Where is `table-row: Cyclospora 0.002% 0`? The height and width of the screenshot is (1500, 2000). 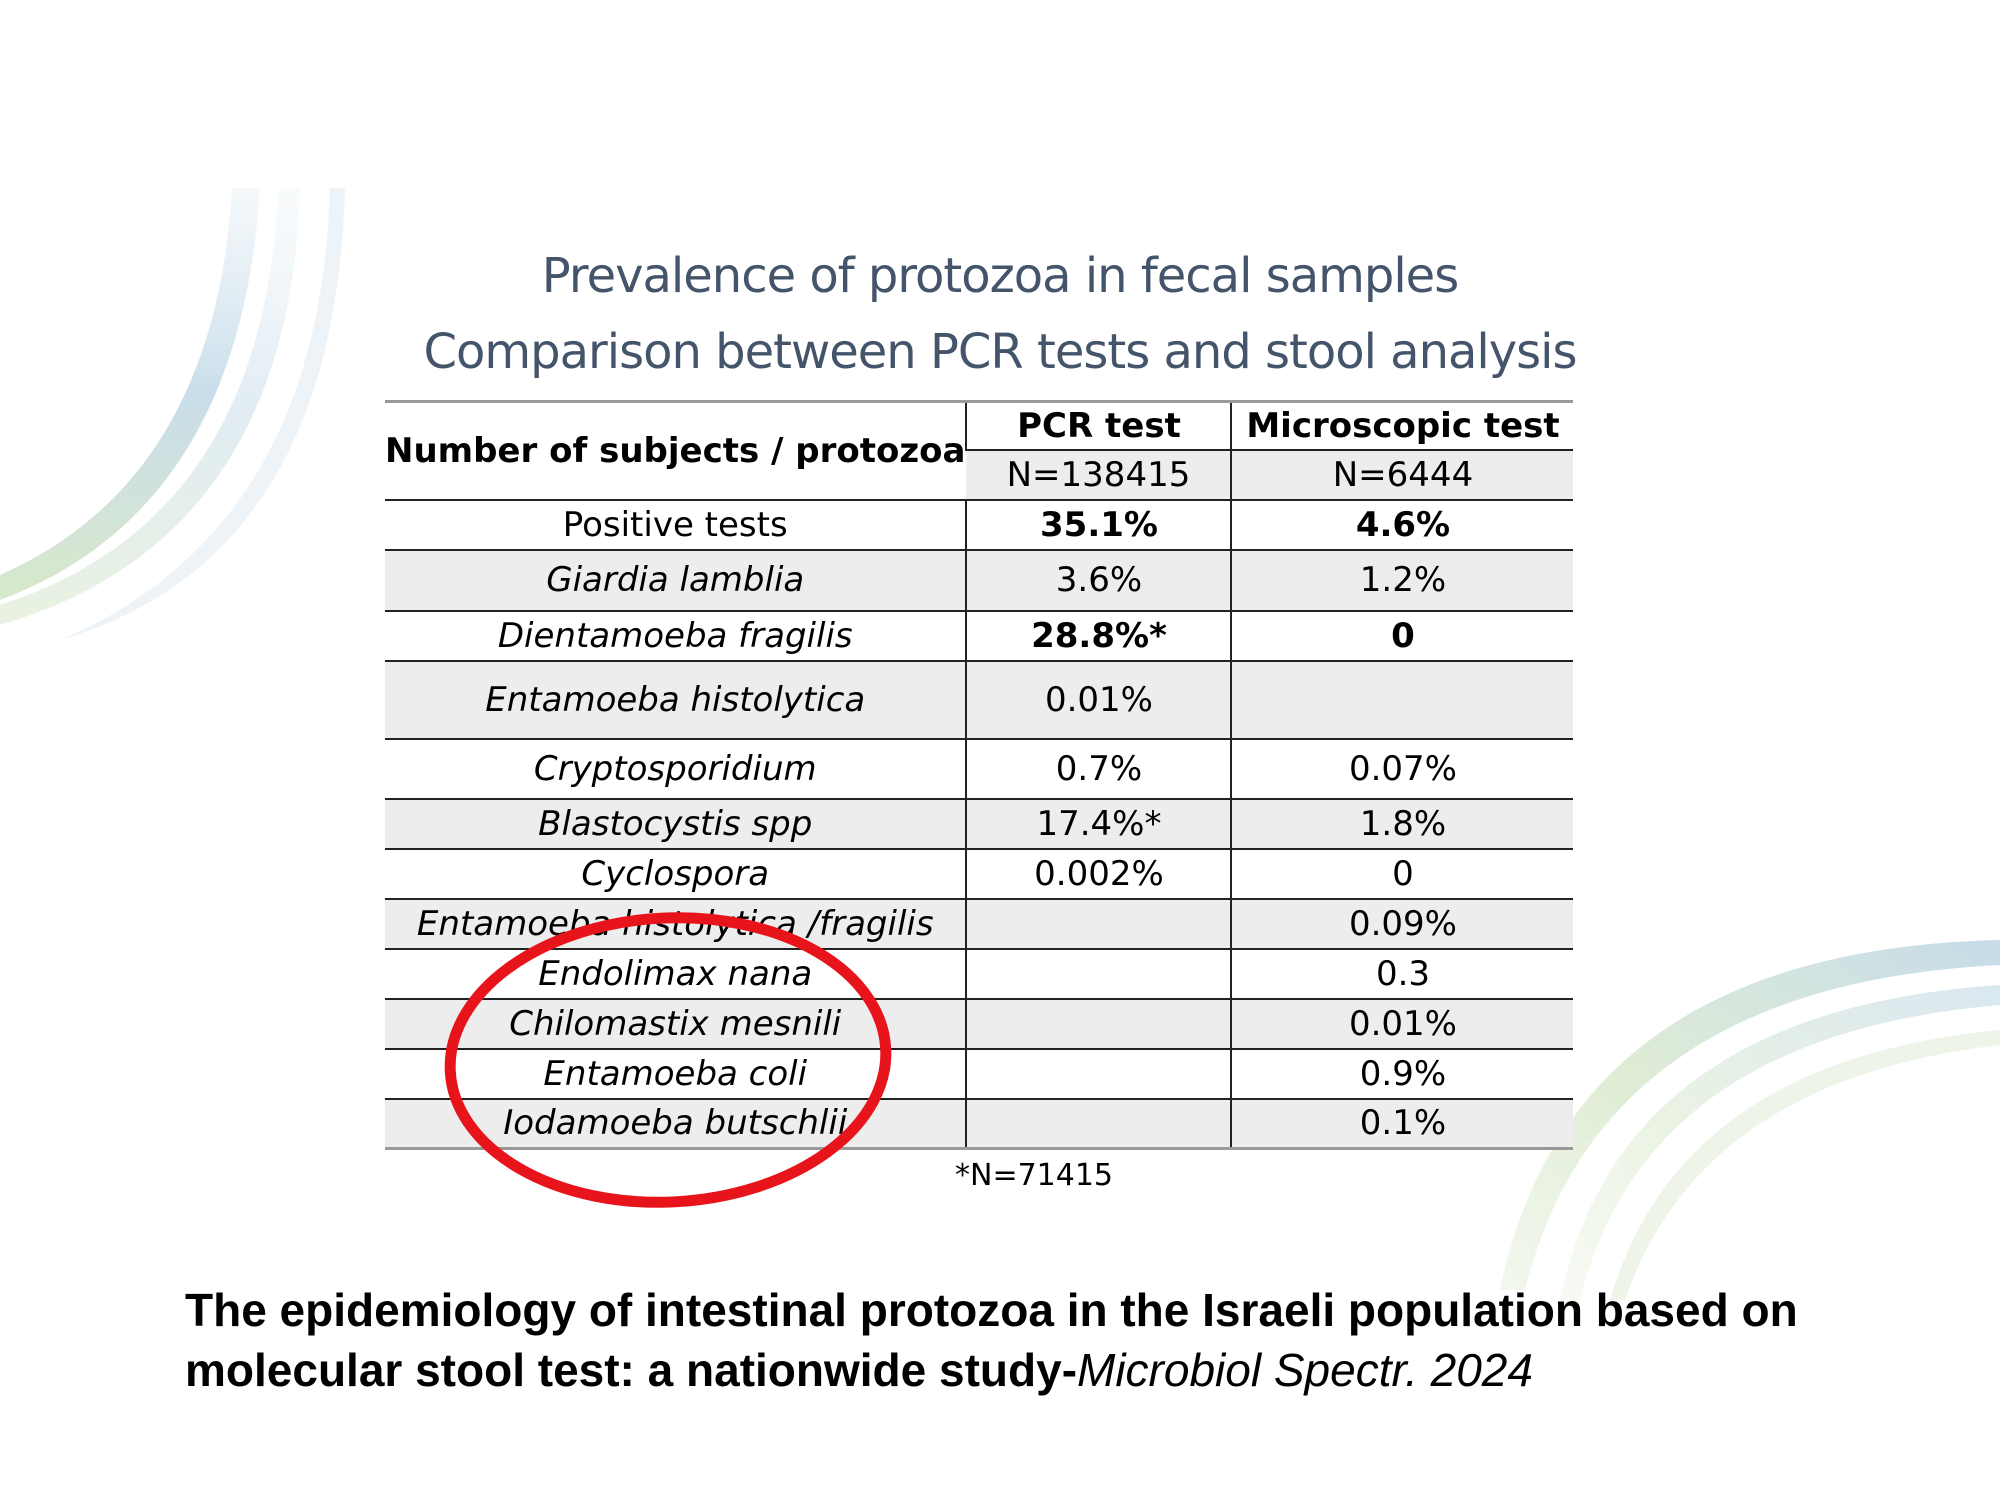
table-row: Cyclospora 0.002% 0 is located at coordinates (979, 873).